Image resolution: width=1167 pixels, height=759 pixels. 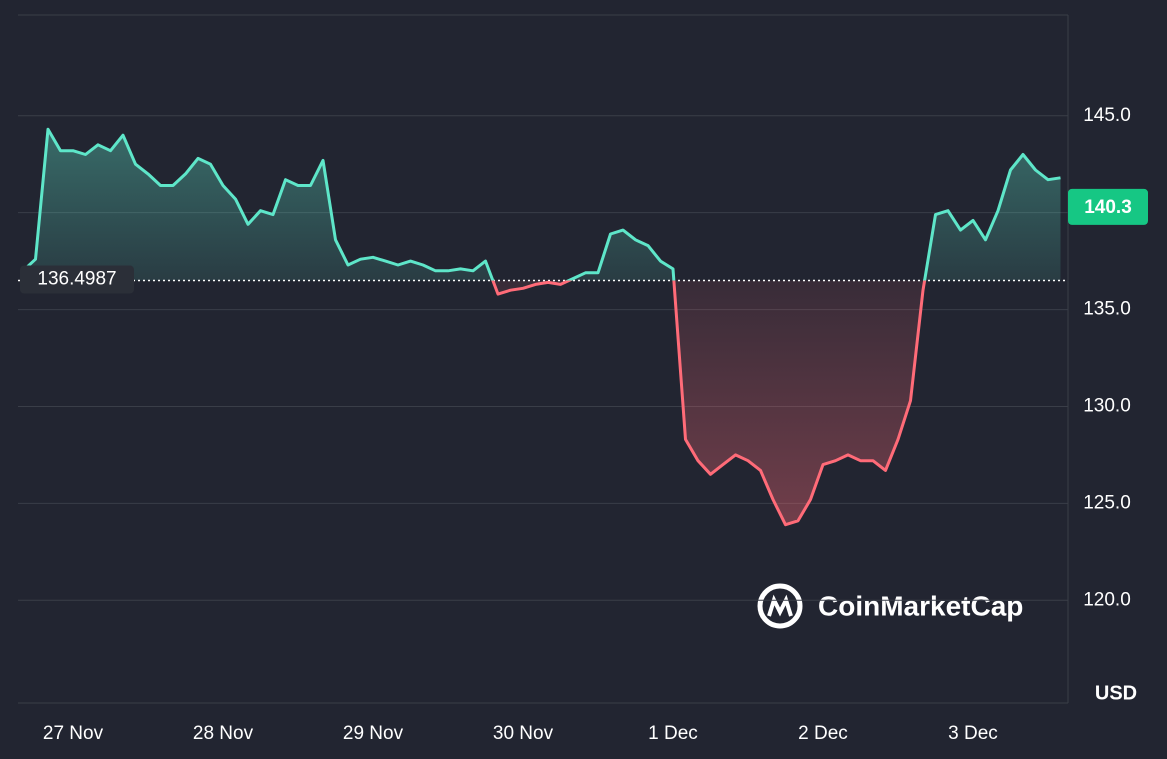 What do you see at coordinates (1107, 405) in the screenshot?
I see `y-tick-label: 130.0` at bounding box center [1107, 405].